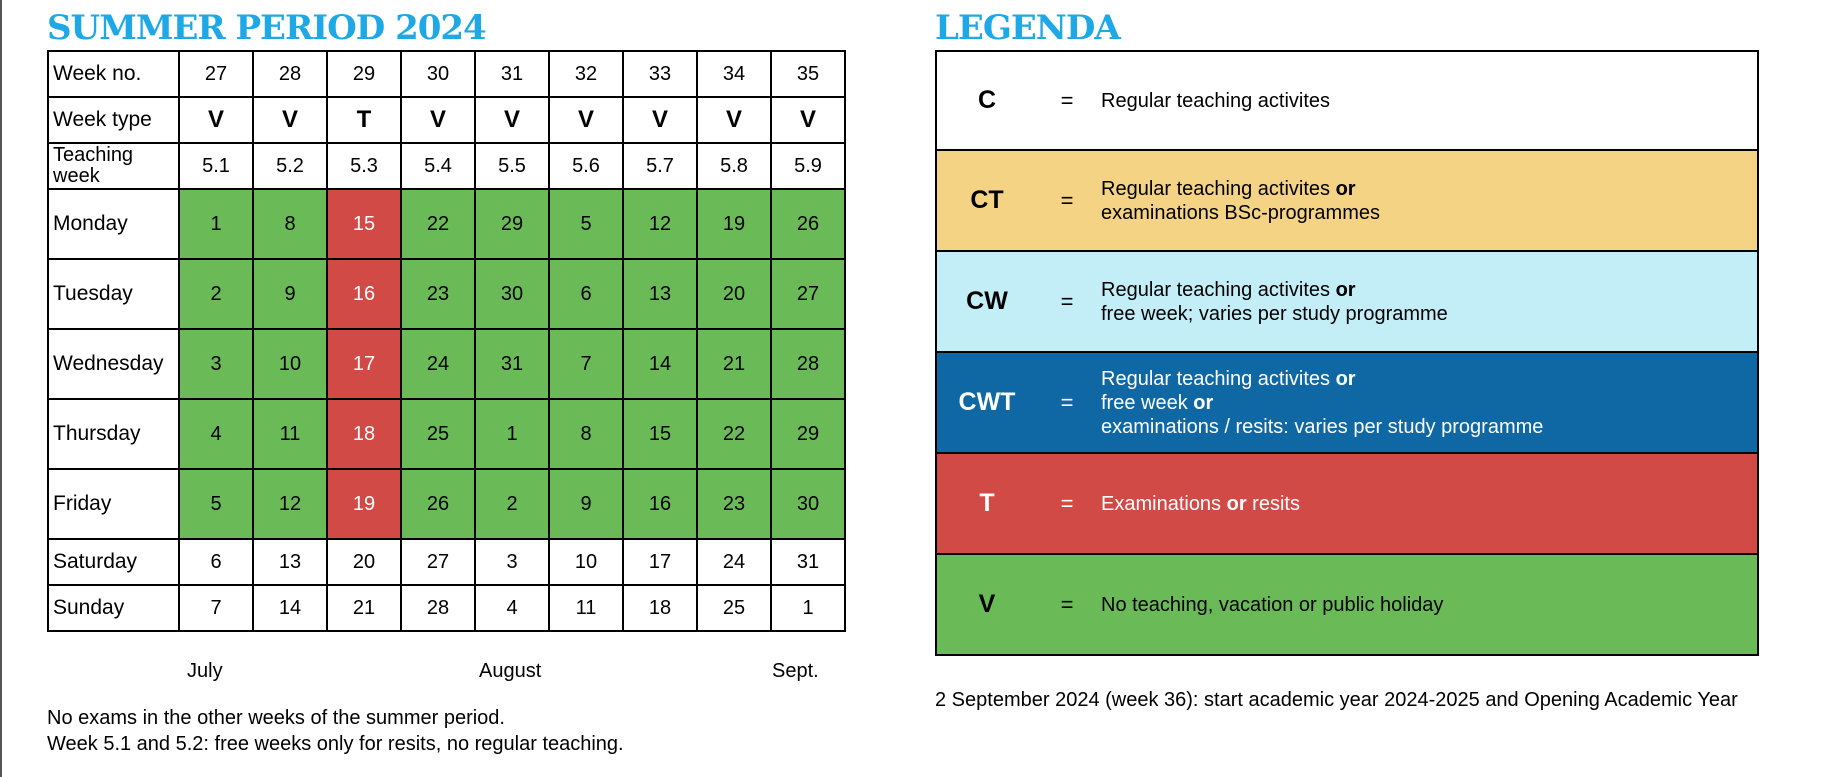 This screenshot has height=777, width=1844. What do you see at coordinates (1424, 189) in the screenshot?
I see `legend-line: Regular teaching activites or` at bounding box center [1424, 189].